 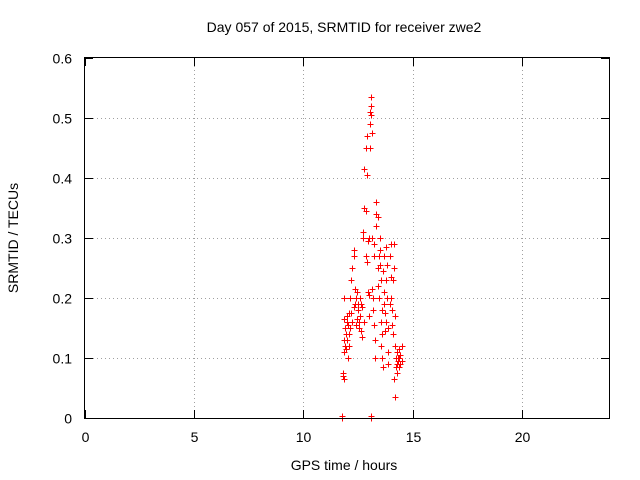 I want to click on x-tick-labels: 0 5 10 15 20, so click(x=306, y=437).